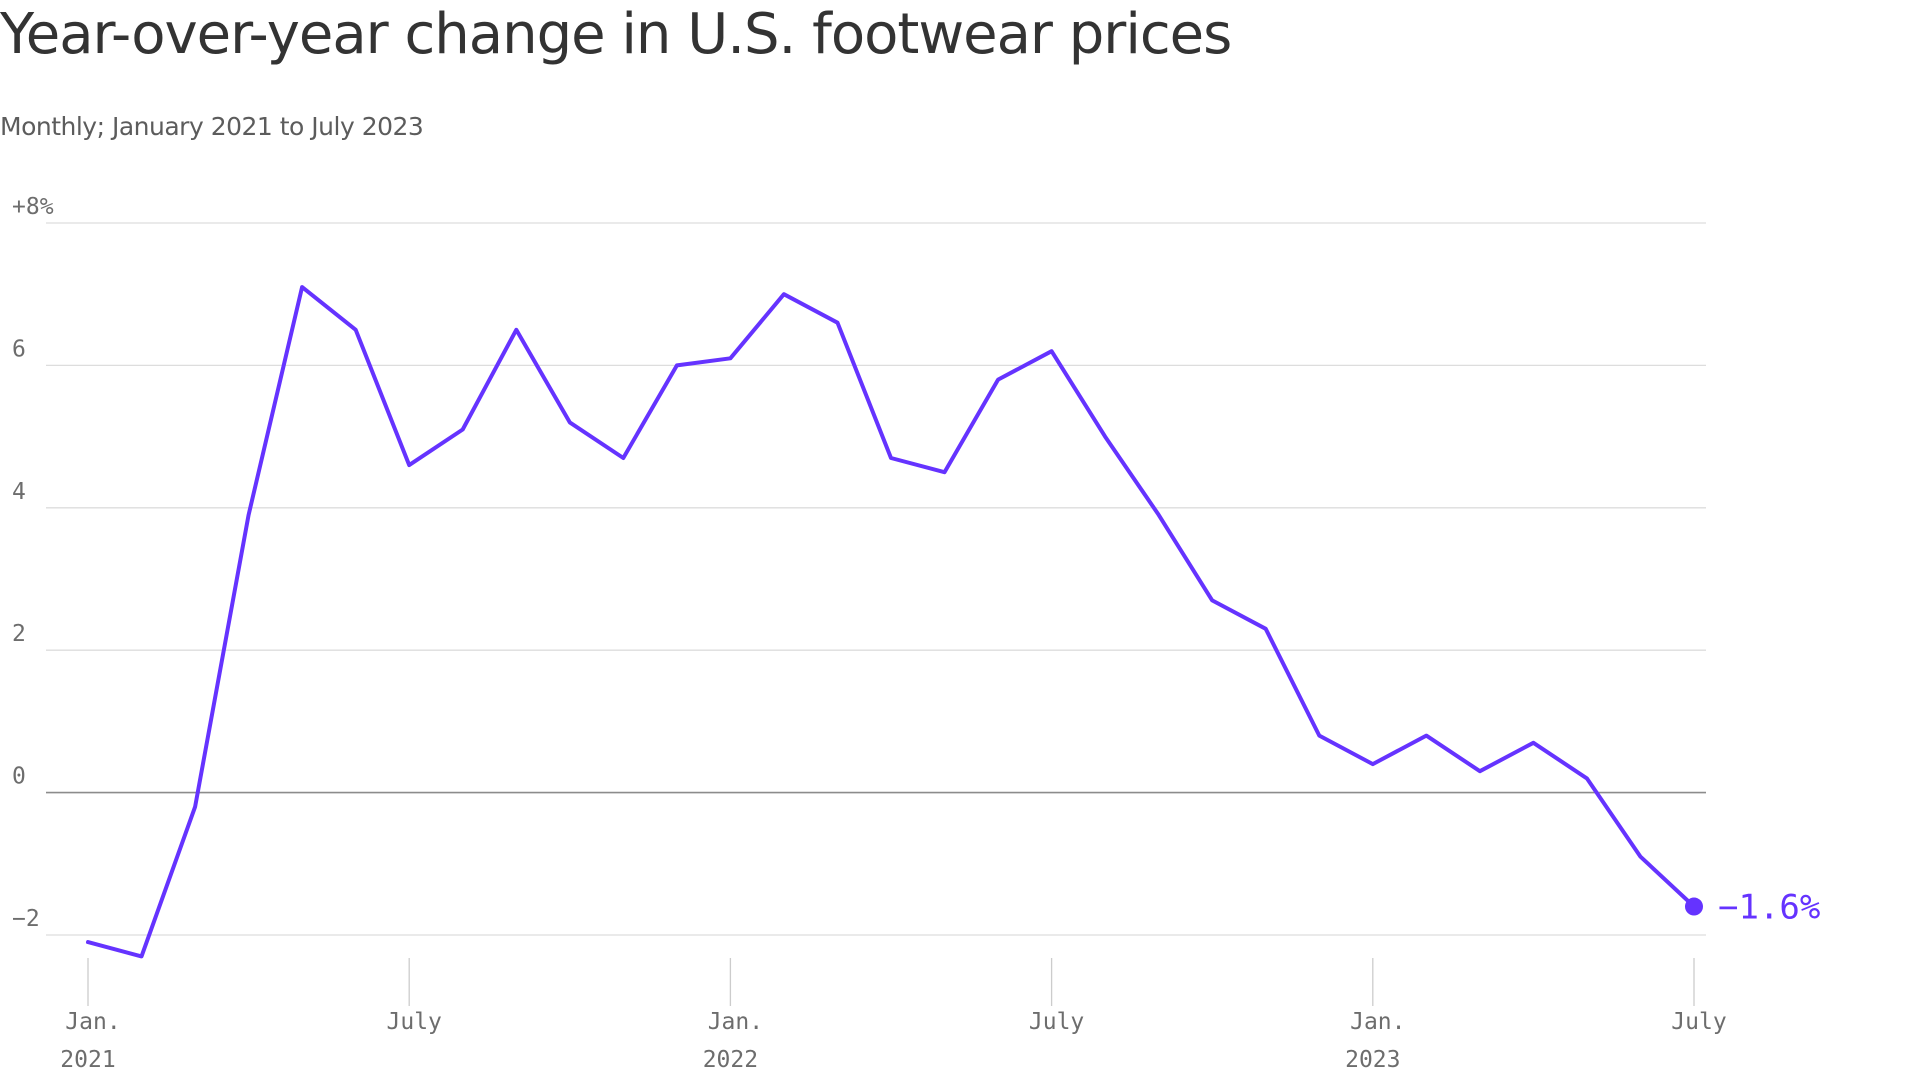 Image resolution: width=1920 pixels, height=1080 pixels. Describe the element at coordinates (33, 563) in the screenshot. I see `y-axis-labels: +8% 6 4 2 0 −2` at that location.